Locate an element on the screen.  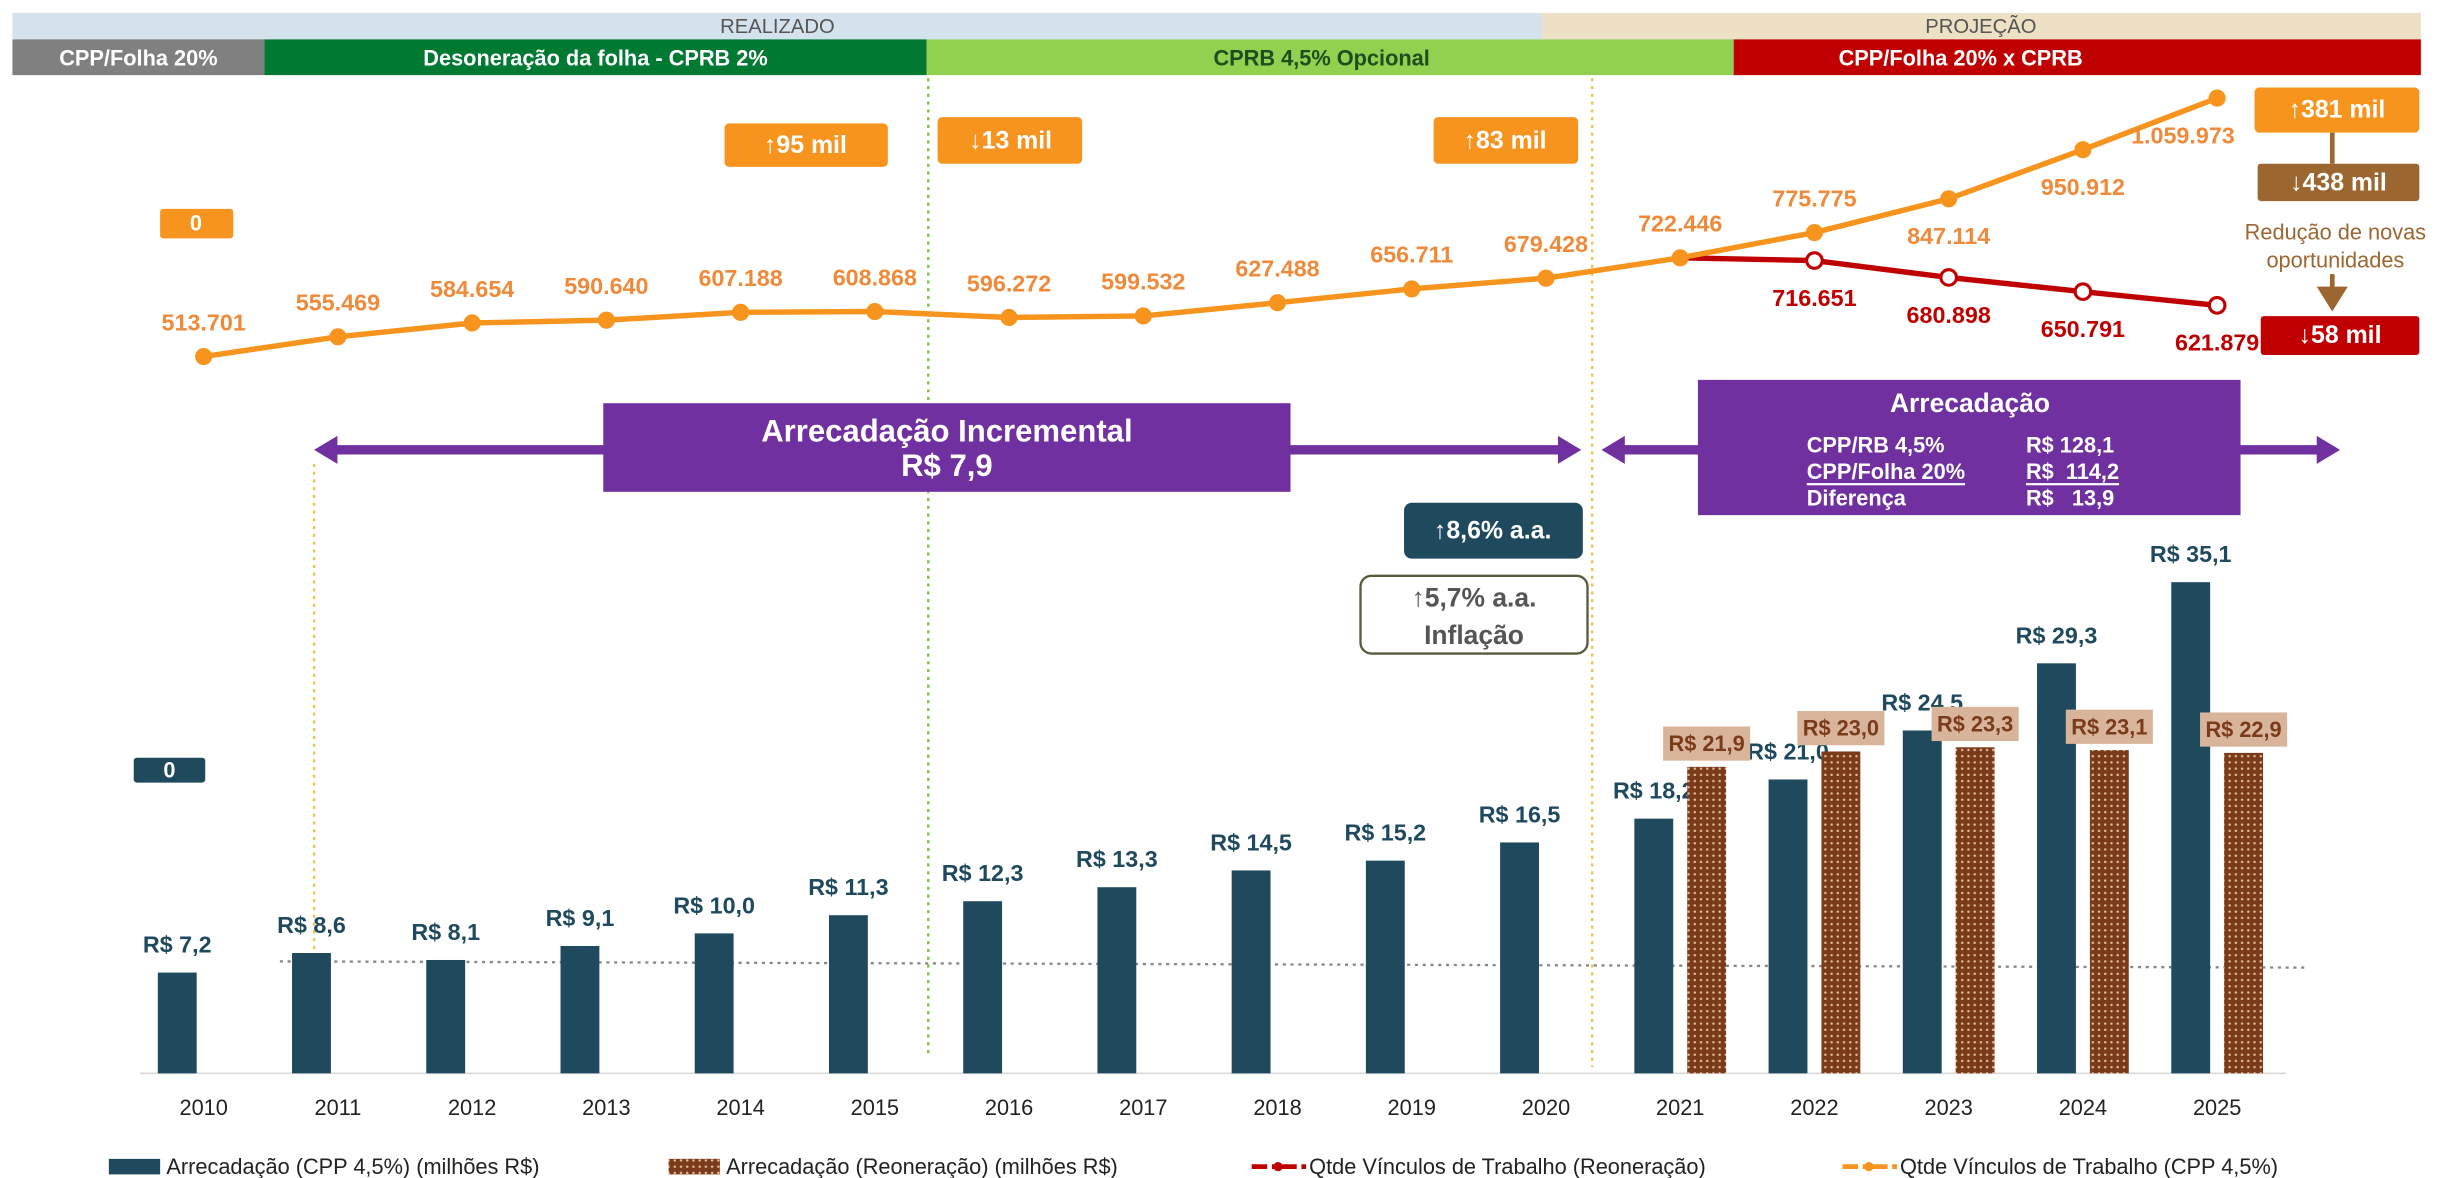
data-label: 1.059.973 is located at coordinates (2183, 135).